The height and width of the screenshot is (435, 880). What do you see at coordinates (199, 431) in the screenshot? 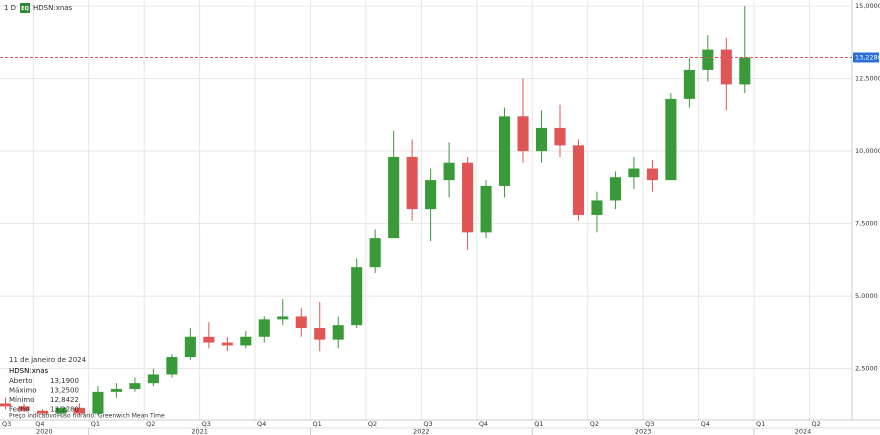
I see `x-year-label: 2021` at bounding box center [199, 431].